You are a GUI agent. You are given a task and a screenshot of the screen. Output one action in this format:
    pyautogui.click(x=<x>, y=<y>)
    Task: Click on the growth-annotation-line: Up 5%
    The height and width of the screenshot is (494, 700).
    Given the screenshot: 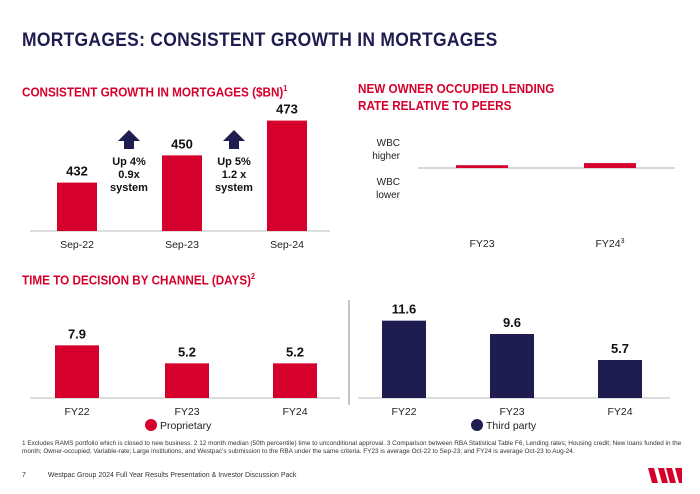 What is the action you would take?
    pyautogui.click(x=234, y=162)
    